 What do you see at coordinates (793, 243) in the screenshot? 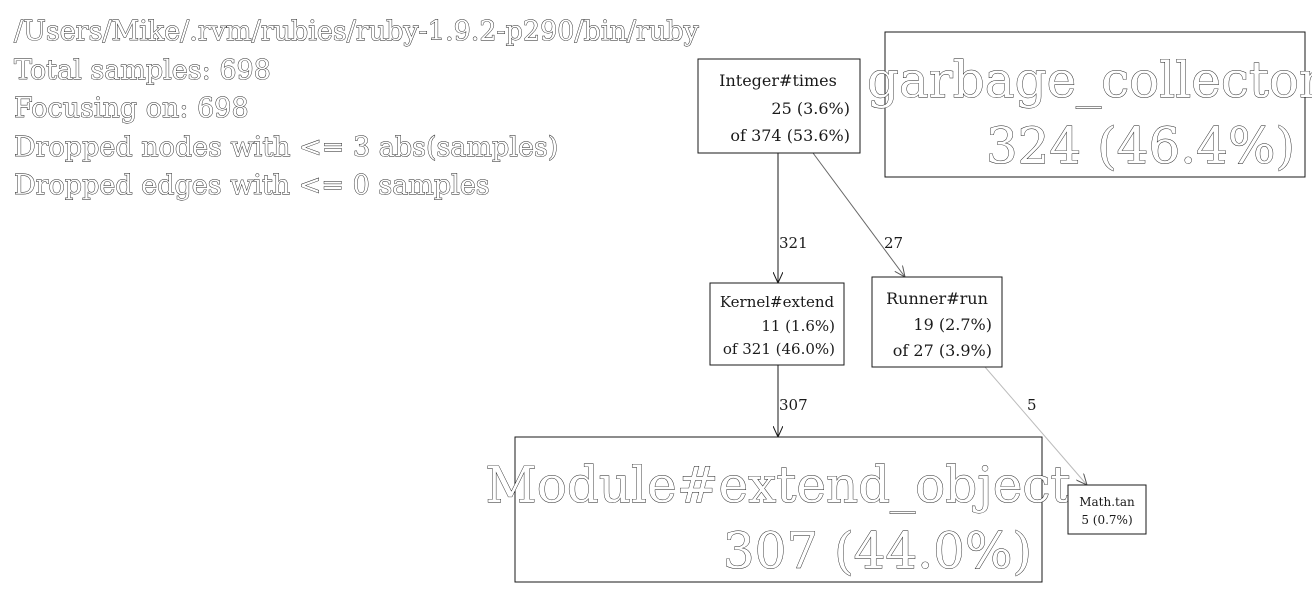
I see `edge-label-321: 321` at bounding box center [793, 243].